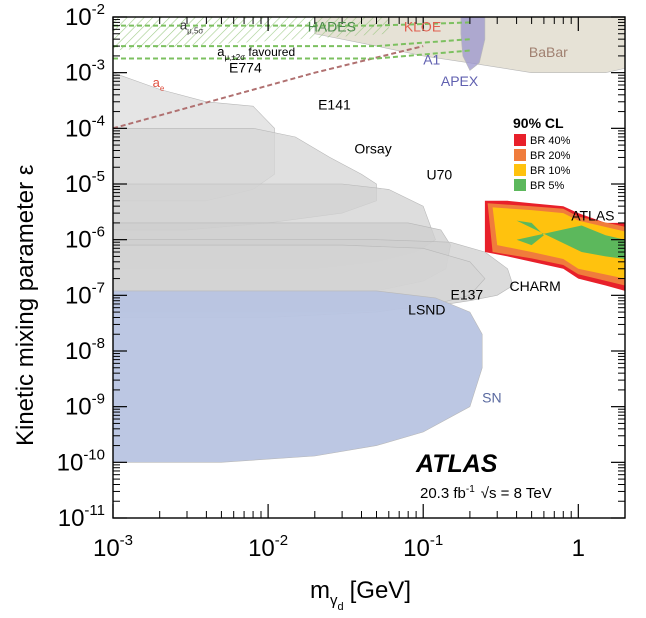  What do you see at coordinates (98, 65) in the screenshot?
I see `y-tick-exp: -3` at bounding box center [98, 65].